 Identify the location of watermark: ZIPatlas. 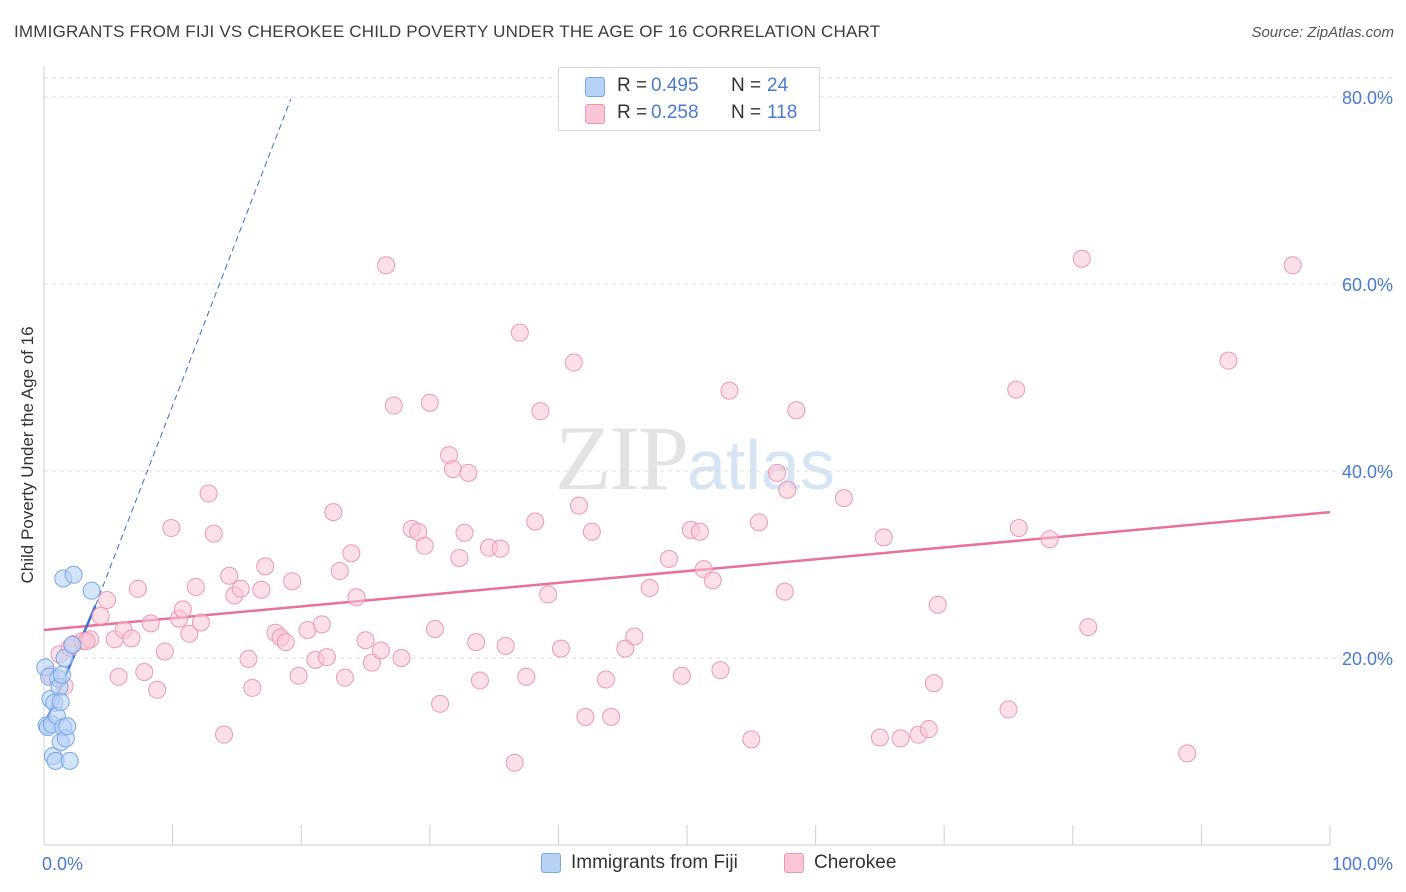
(695, 458).